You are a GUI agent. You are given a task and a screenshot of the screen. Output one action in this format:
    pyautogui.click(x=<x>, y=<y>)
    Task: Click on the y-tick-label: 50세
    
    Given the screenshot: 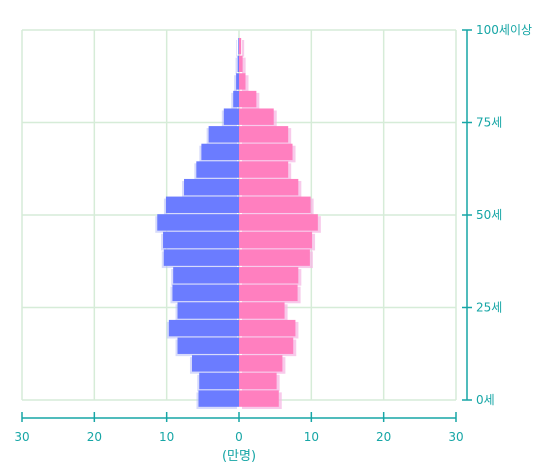 What is the action you would take?
    pyautogui.click(x=489, y=215)
    